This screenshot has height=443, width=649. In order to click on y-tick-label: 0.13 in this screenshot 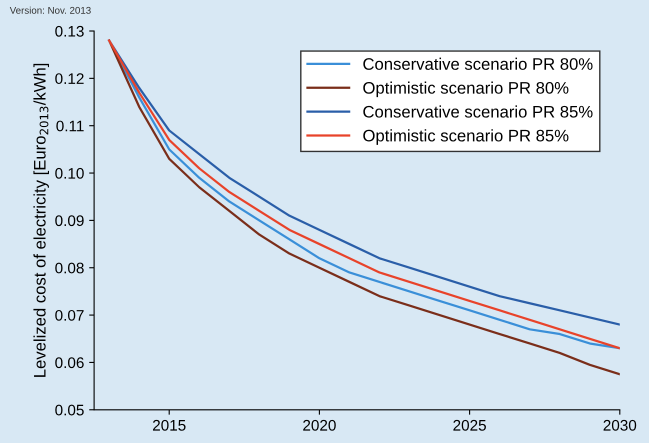, I will do `click(69, 31)`.